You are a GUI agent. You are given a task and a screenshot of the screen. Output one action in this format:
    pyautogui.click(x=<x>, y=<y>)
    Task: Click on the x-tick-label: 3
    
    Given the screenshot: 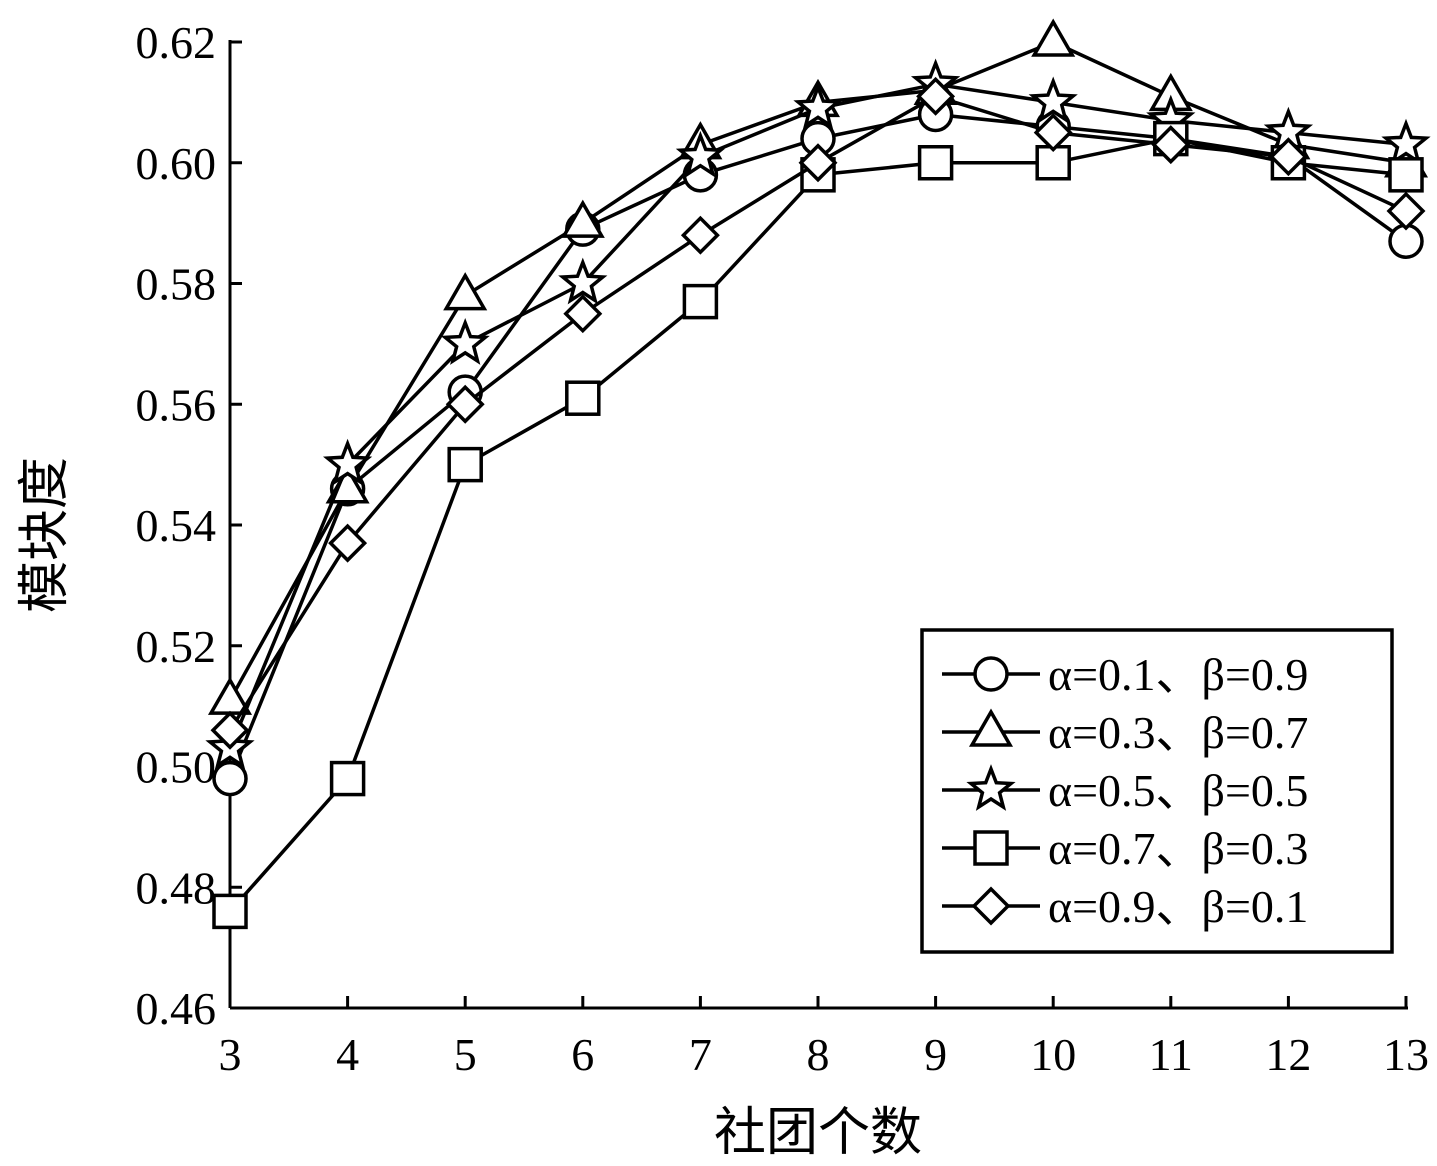 What is the action you would take?
    pyautogui.click(x=230, y=1054)
    